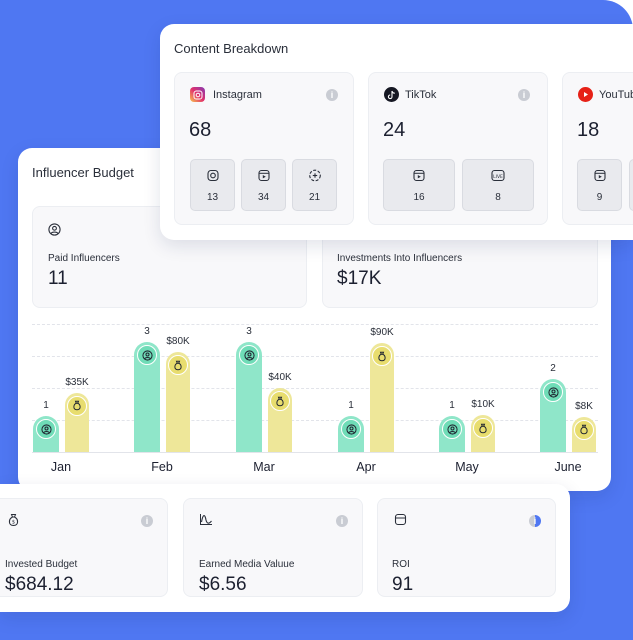 The width and height of the screenshot is (633, 640). Describe the element at coordinates (178, 341) in the screenshot. I see `chart-data-label: $80K` at that location.